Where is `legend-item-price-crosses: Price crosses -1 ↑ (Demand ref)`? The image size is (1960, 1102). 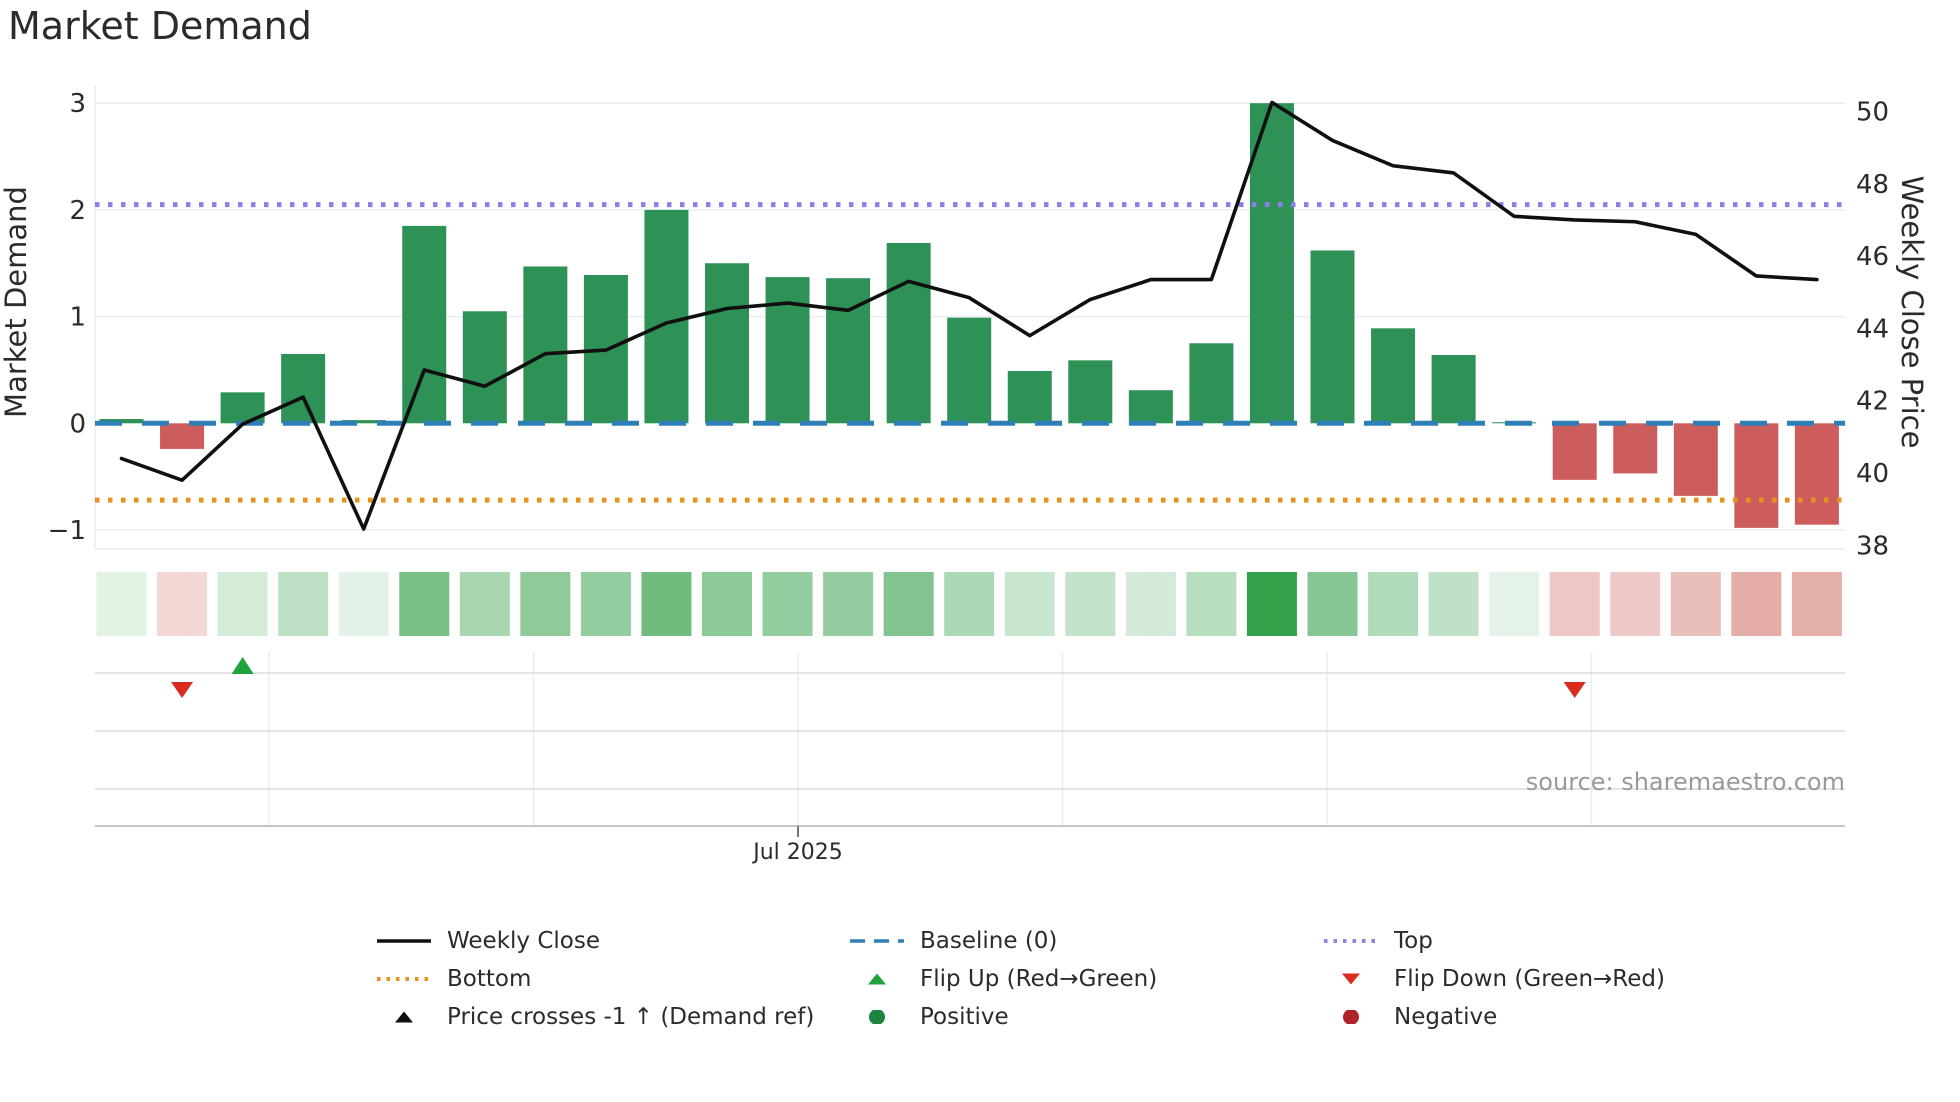
legend-item-price-crosses: Price crosses -1 ↑ (Demand ref) is located at coordinates (594, 1017).